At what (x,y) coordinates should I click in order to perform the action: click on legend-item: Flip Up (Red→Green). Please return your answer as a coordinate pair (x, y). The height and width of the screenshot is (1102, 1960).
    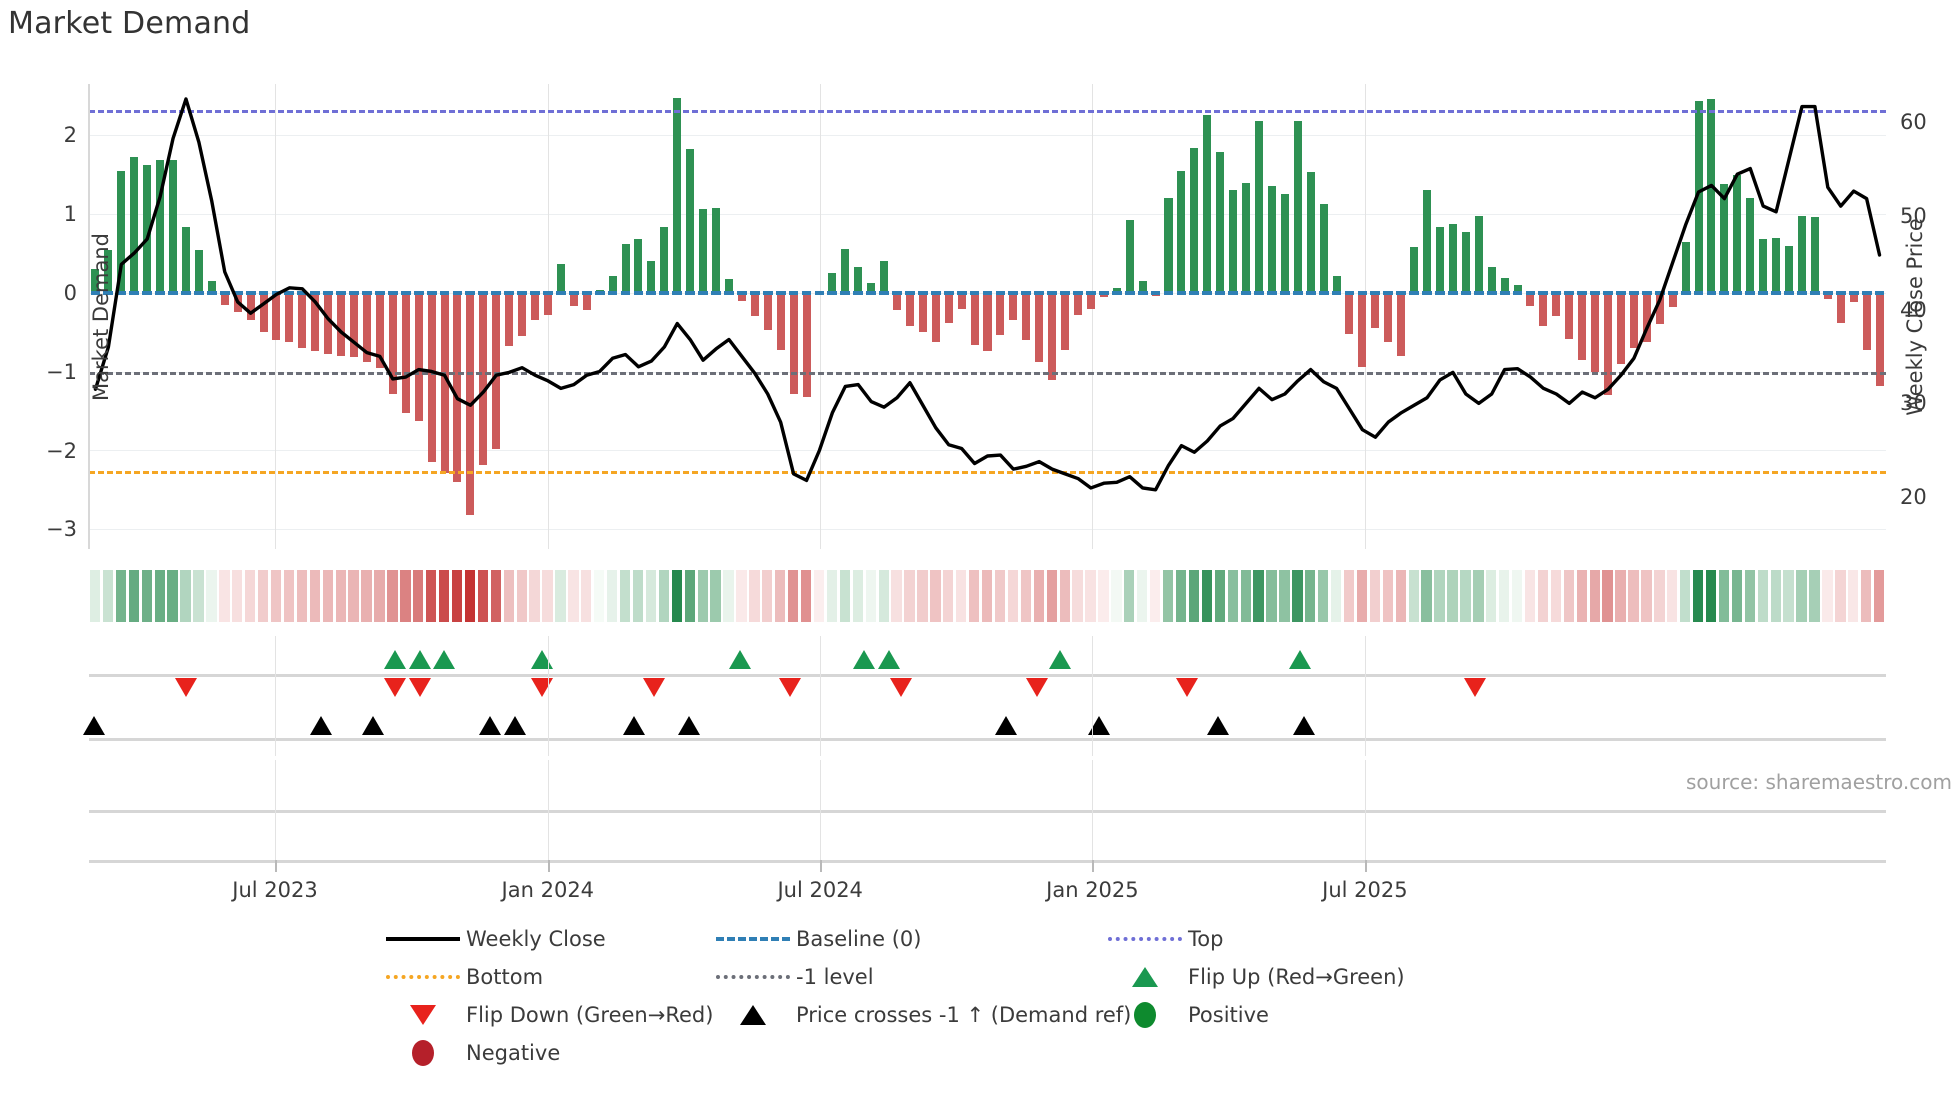
    Looking at the image, I should click on (1253, 977).